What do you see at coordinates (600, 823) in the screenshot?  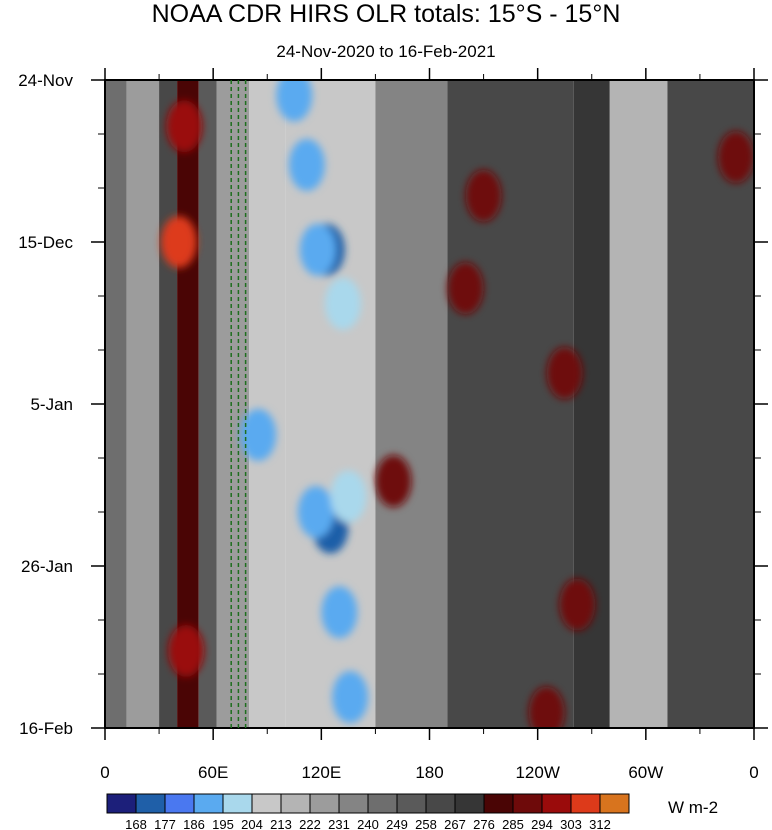 I see `colorbar-level-label-16: 312` at bounding box center [600, 823].